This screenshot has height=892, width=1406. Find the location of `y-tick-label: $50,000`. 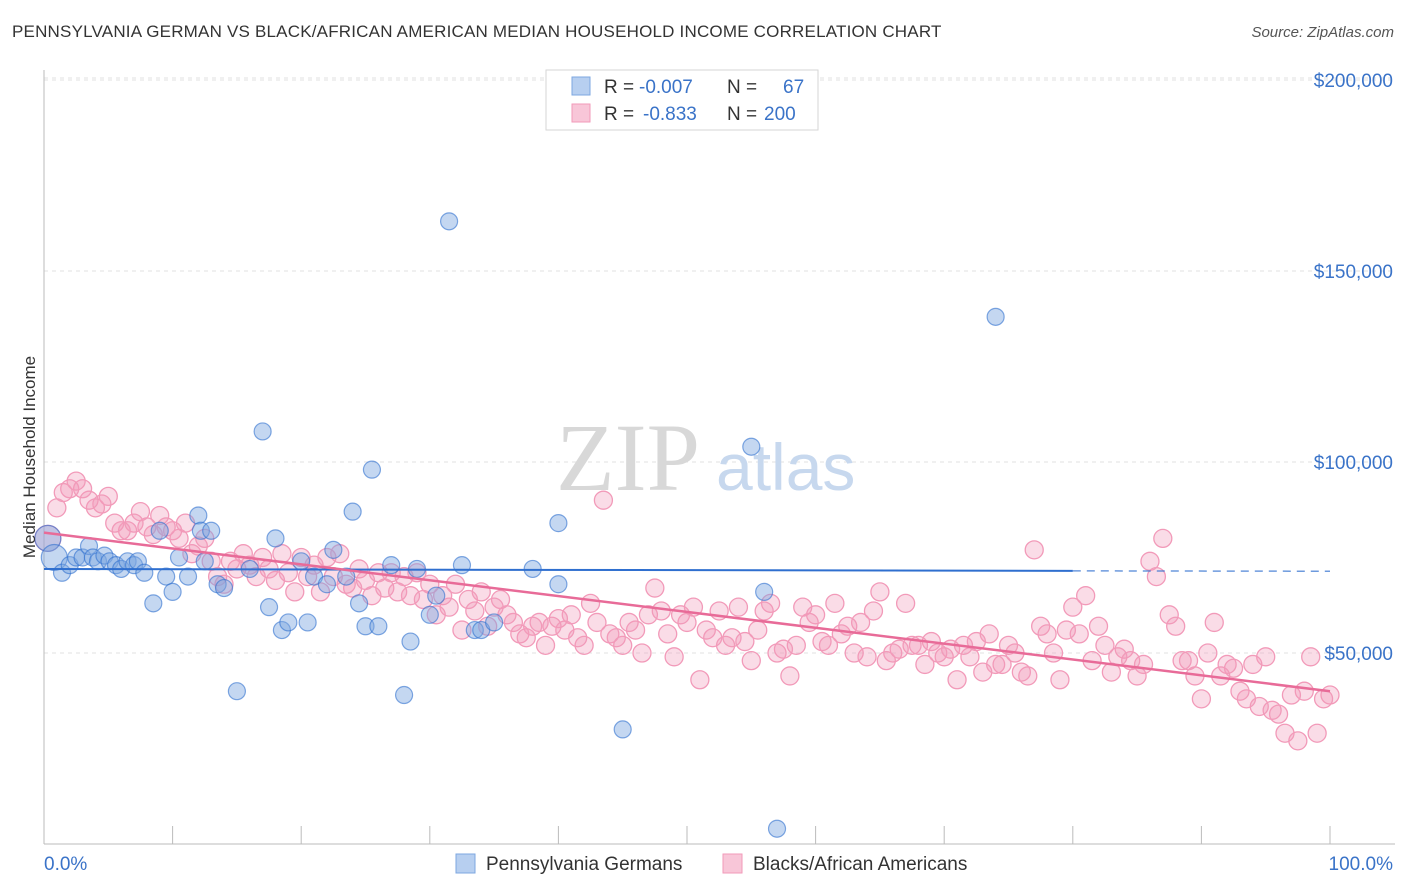

y-tick-label: $50,000 is located at coordinates (1358, 654).